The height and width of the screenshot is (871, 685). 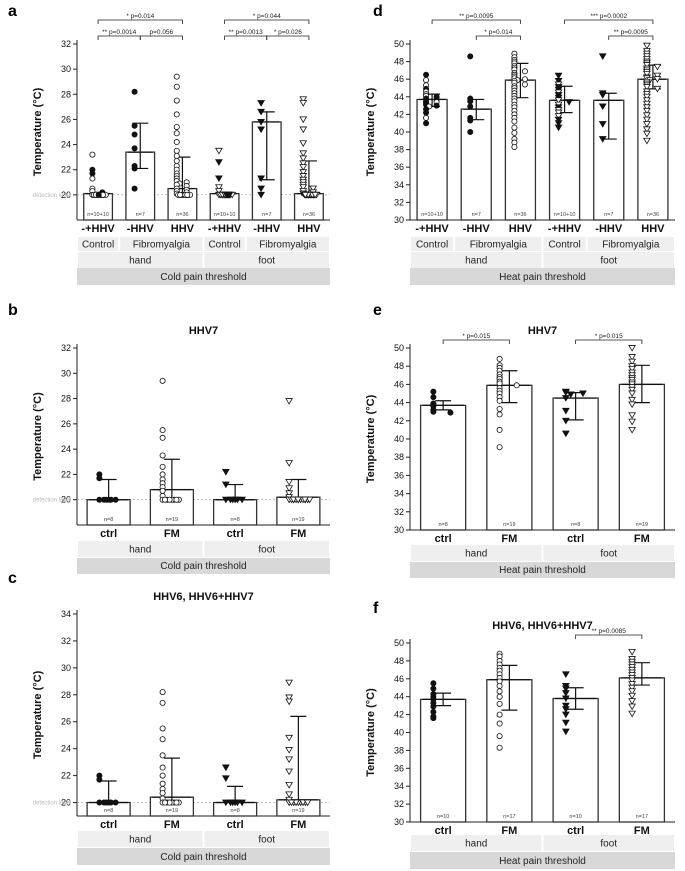 I want to click on y-tick-label: 32, so click(x=66, y=348).